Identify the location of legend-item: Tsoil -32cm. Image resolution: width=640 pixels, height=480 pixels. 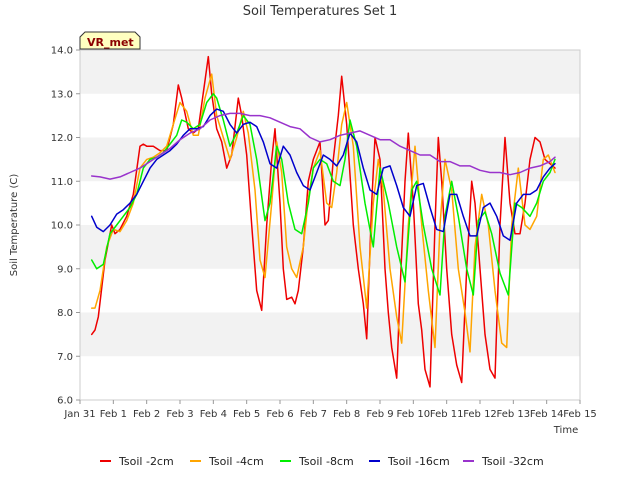
(503, 461).